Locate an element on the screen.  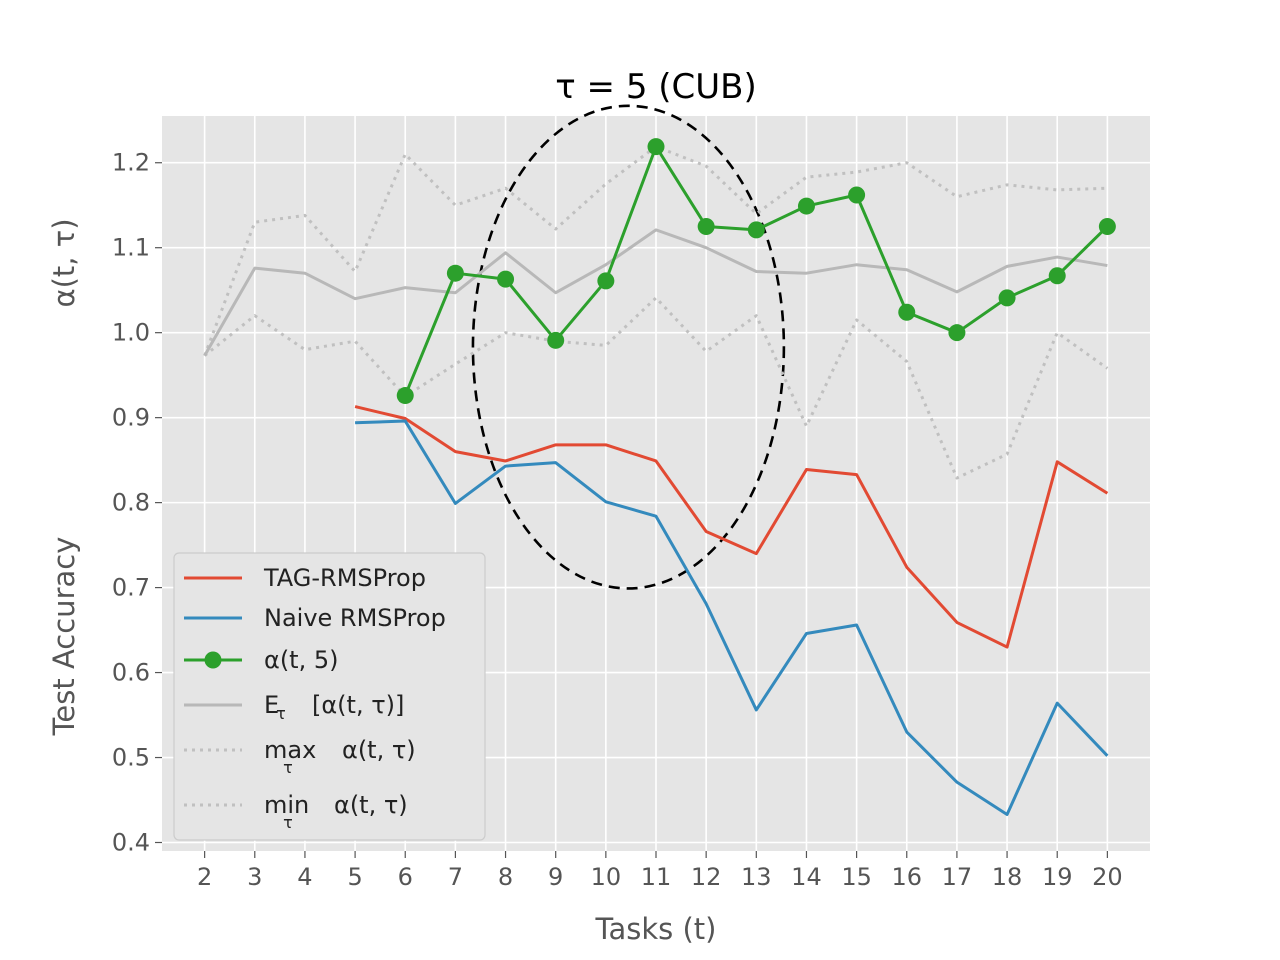
y-tick-label: 0.5 is located at coordinates (131, 758).